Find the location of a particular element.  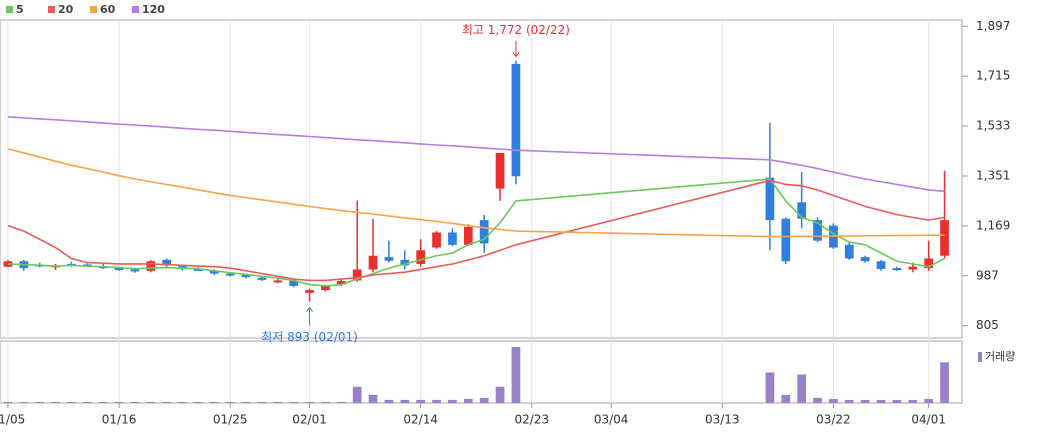

annotation-label: 최저 893 (02/01) is located at coordinates (309, 337).